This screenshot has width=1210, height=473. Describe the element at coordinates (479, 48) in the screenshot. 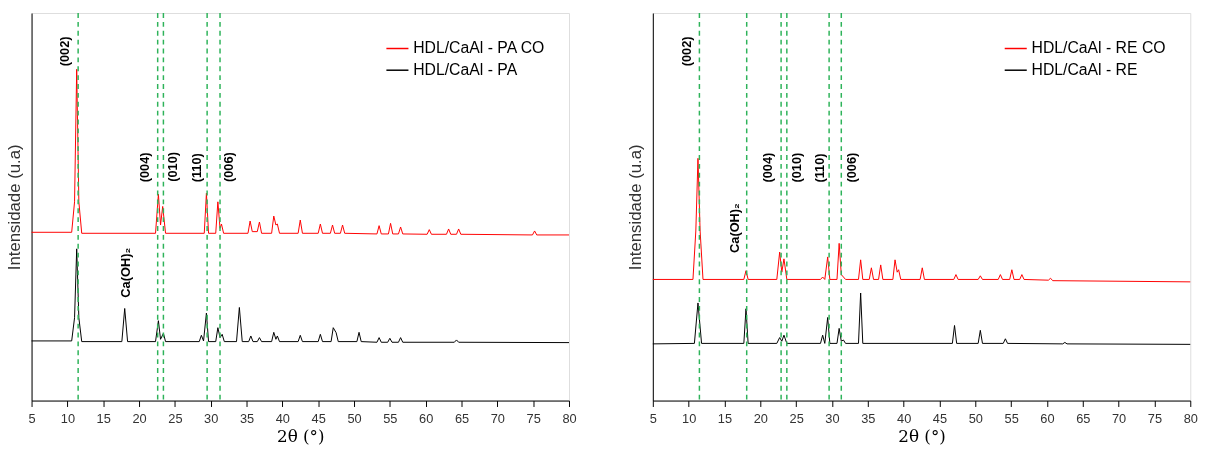

I see `legend-label: HDL/CaAl - PA CO` at that location.